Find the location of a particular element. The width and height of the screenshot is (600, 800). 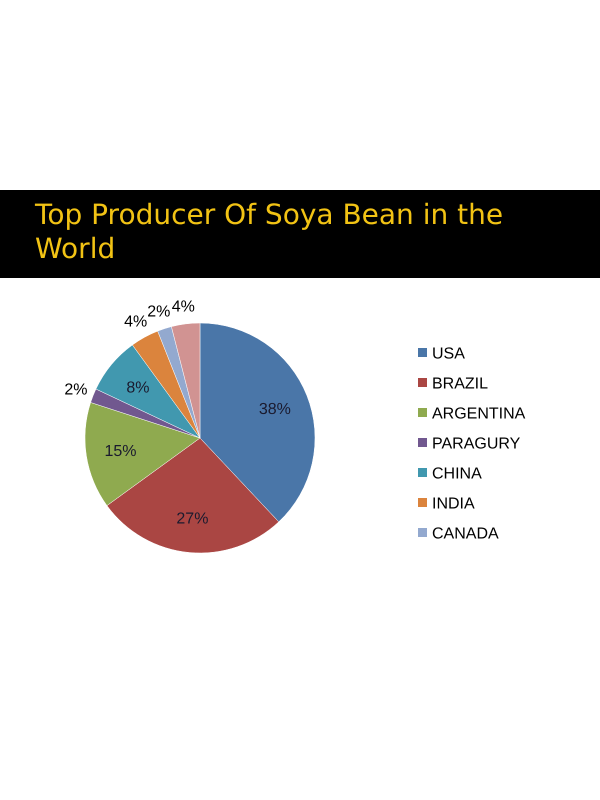

legend-label: INDIA is located at coordinates (453, 504).